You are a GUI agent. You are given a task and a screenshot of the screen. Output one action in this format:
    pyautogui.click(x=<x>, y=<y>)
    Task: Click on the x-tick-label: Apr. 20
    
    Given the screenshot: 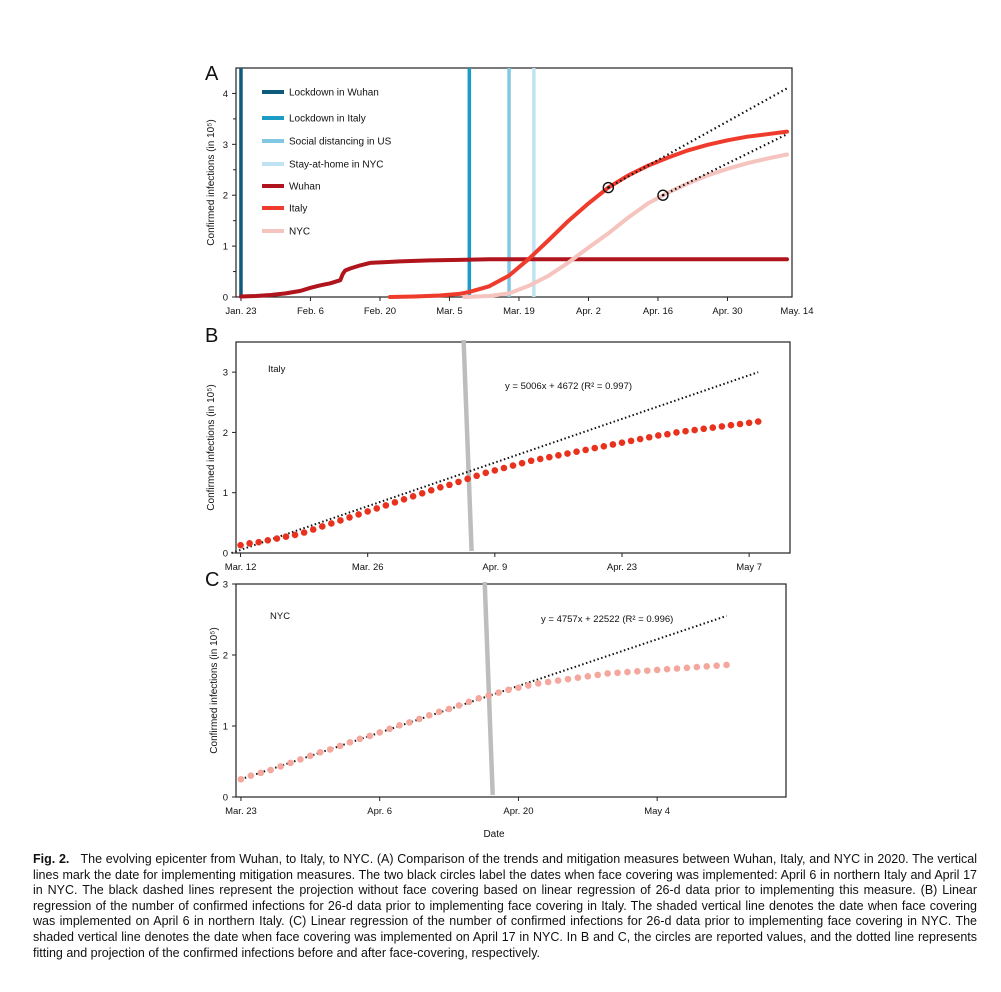 What is the action you would take?
    pyautogui.click(x=518, y=811)
    